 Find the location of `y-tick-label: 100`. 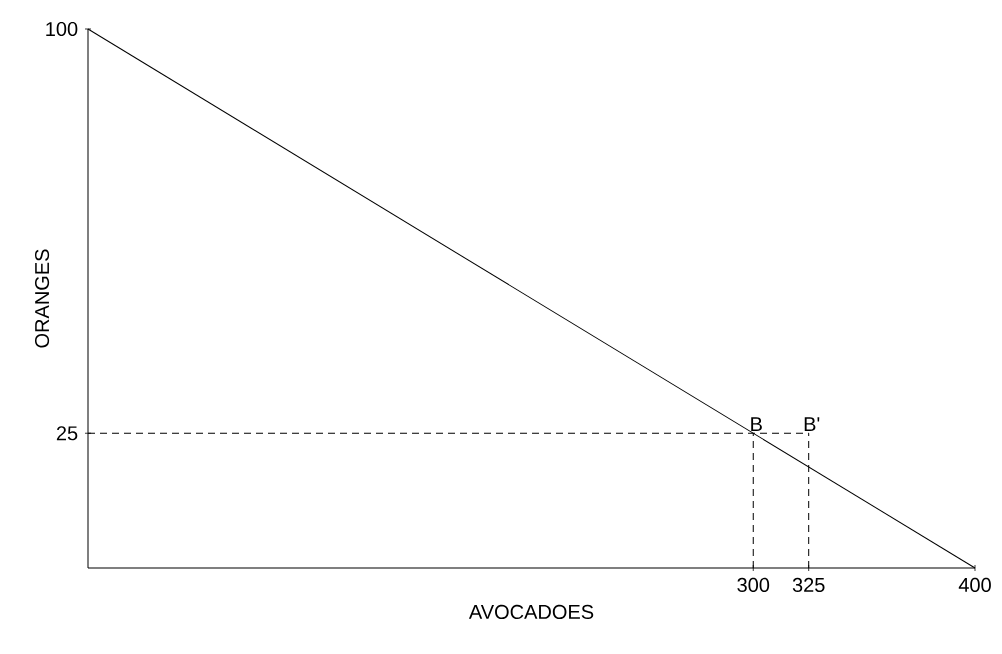

y-tick-label: 100 is located at coordinates (62, 29).